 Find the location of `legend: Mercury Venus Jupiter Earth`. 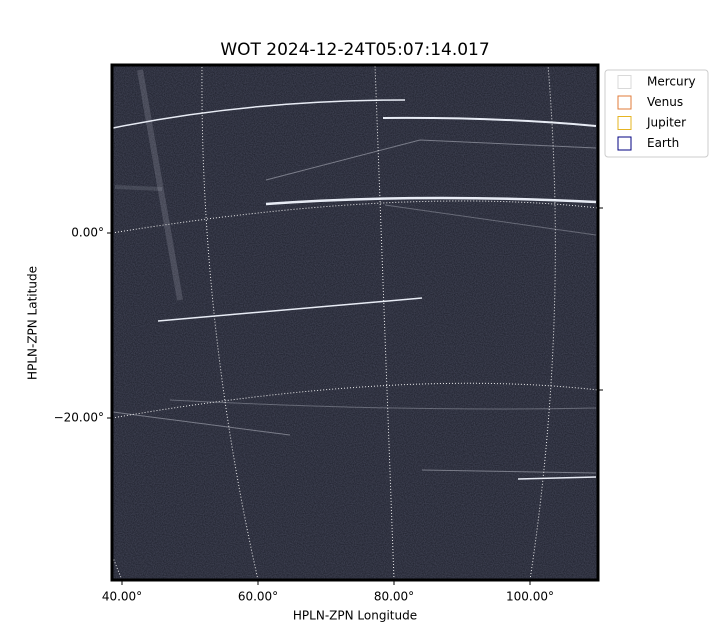

legend: Mercury Venus Jupiter Earth is located at coordinates (656, 113).